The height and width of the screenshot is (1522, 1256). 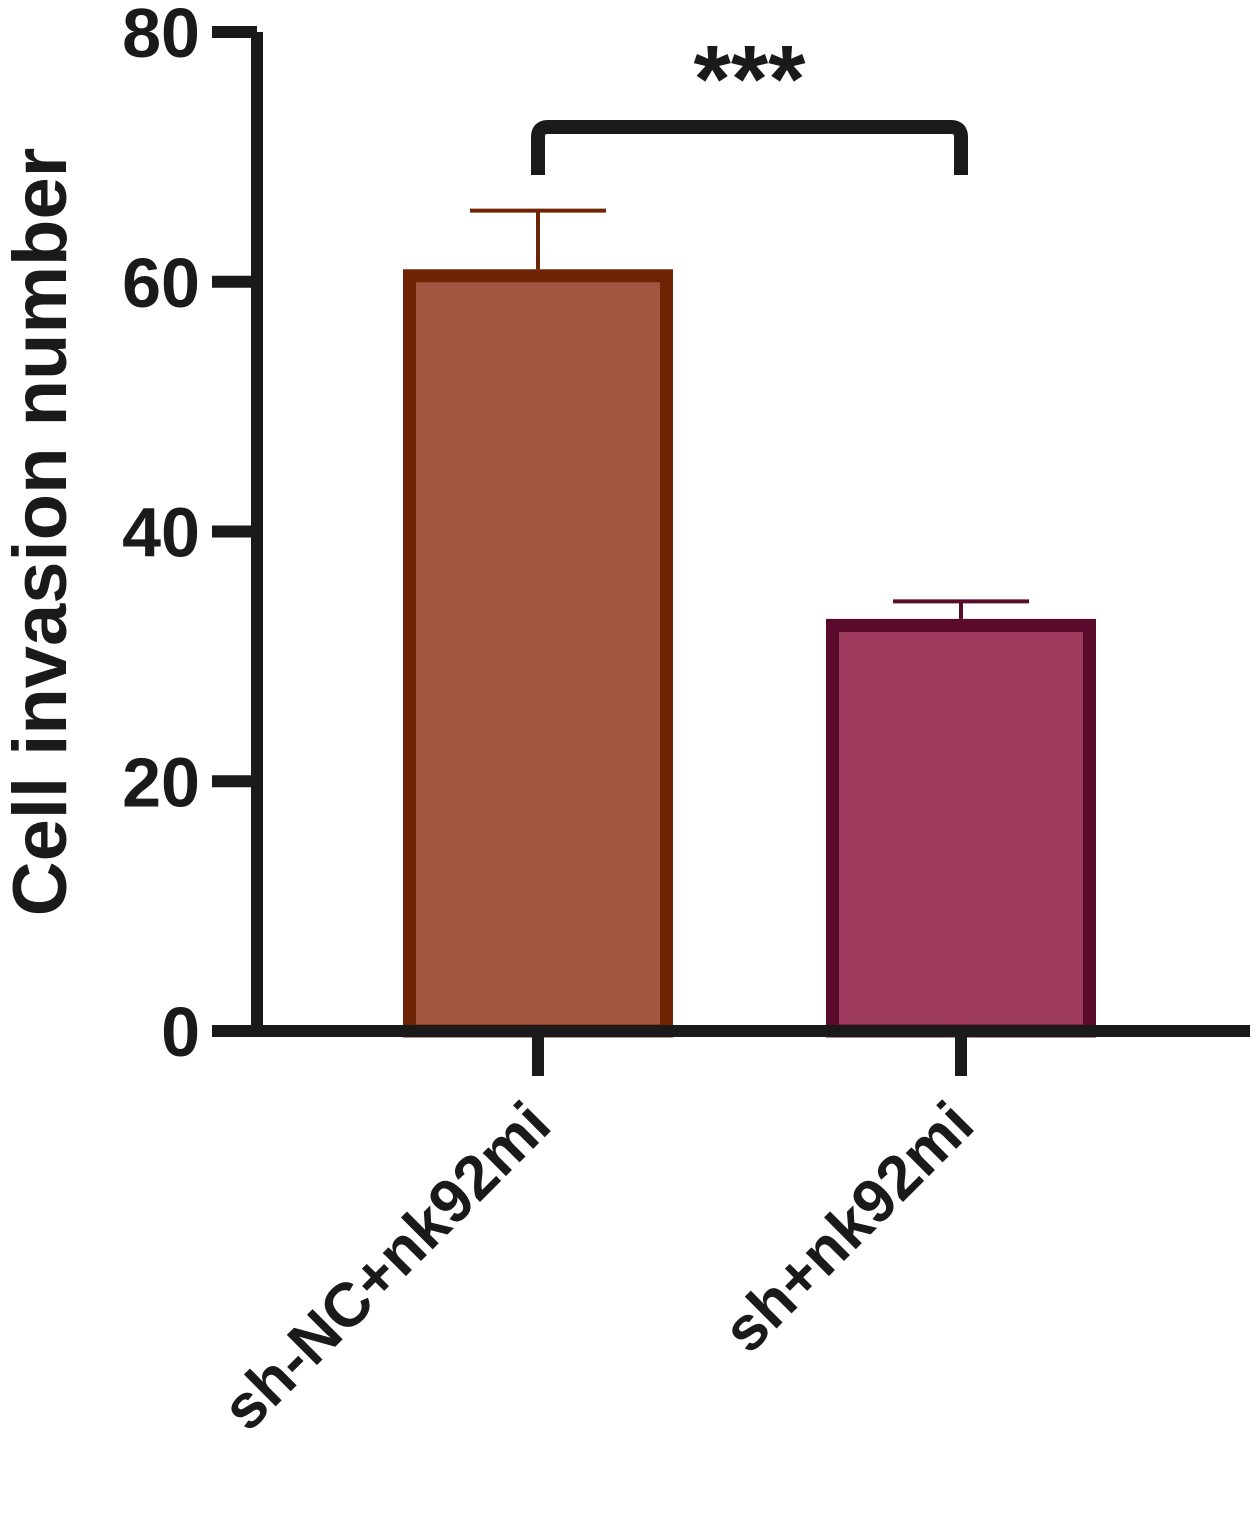 I want to click on y-tick-label-60: 60, so click(x=161, y=283).